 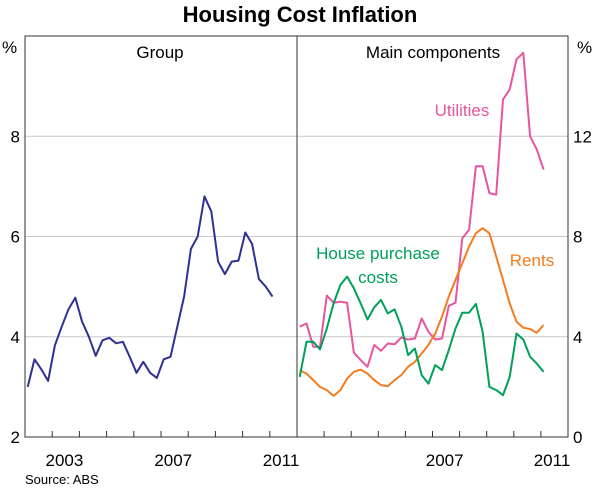 I want to click on y-tick-label: 6, so click(x=15, y=237).